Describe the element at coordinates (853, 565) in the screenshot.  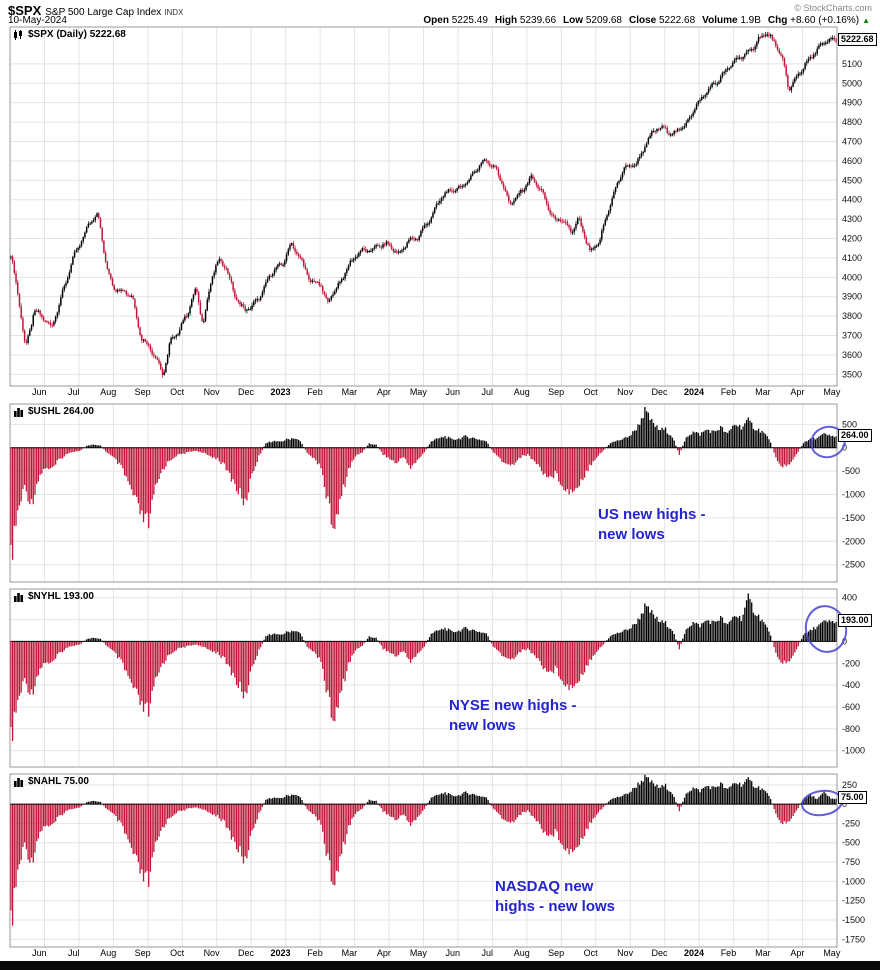
I see `ushl-y-tick: -2500` at that location.